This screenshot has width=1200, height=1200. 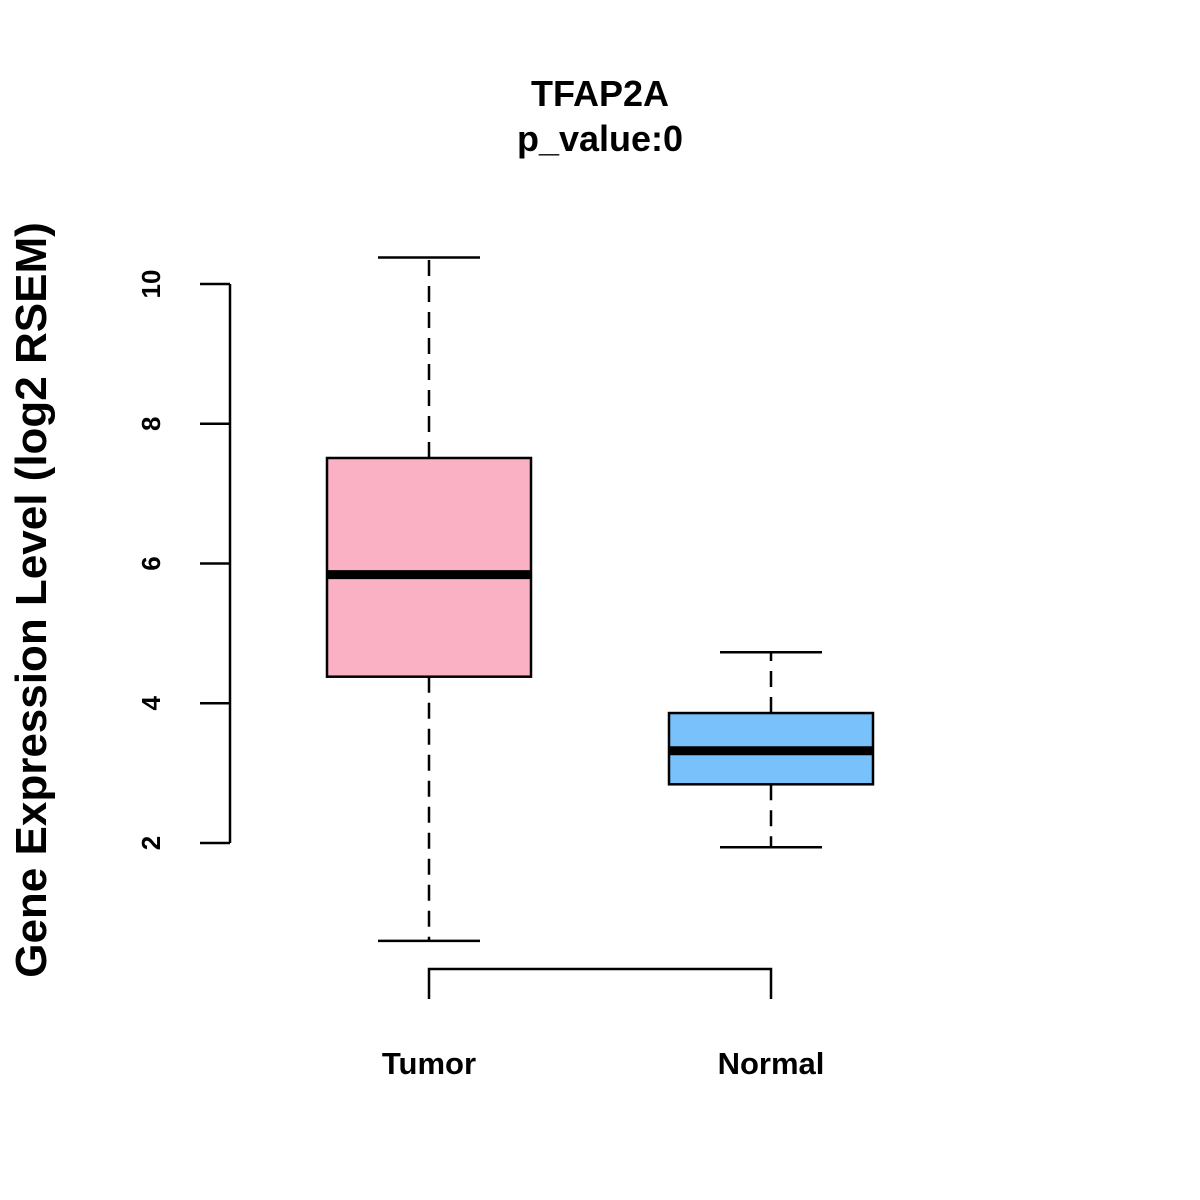 I want to click on y-tick-label: 6, so click(x=151, y=563).